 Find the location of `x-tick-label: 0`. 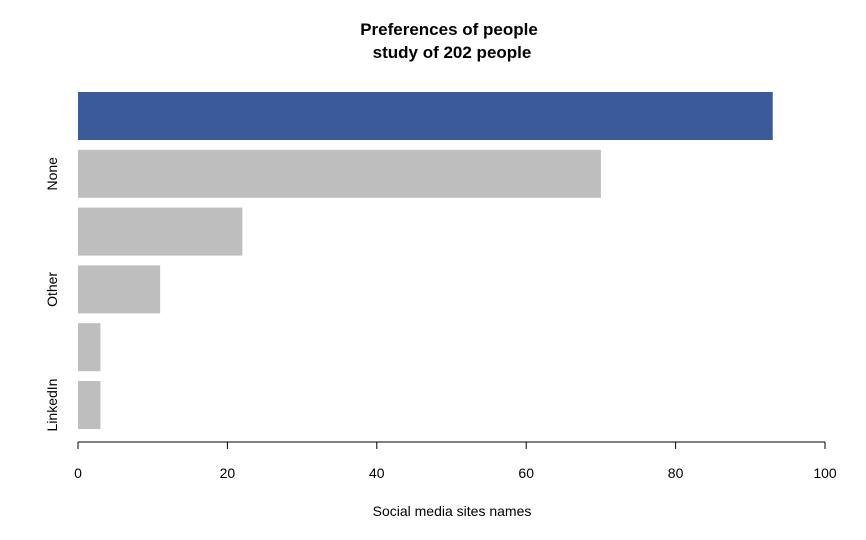

x-tick-label: 0 is located at coordinates (78, 473).